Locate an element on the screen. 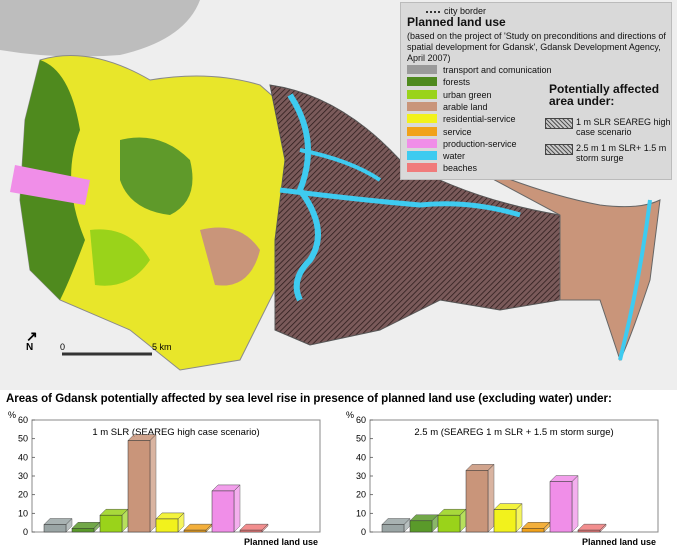 Image resolution: width=677 pixels, height=551 pixels. river-dead-vistula is located at coordinates (400, 202).